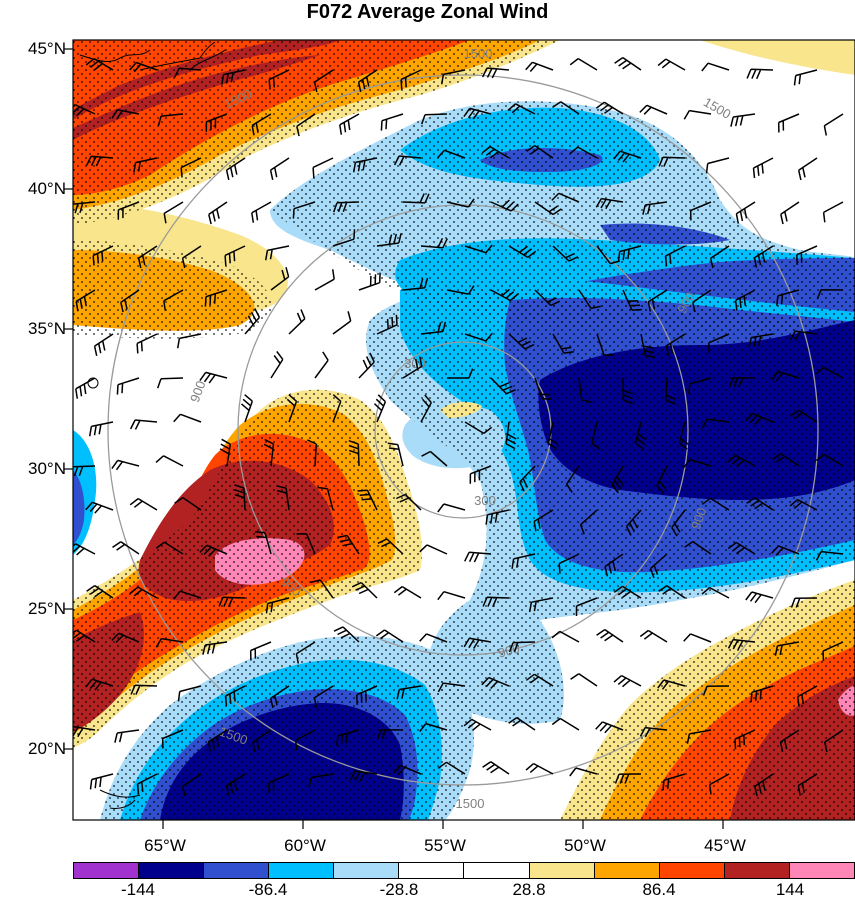  I want to click on lon-label-65w: 65°W, so click(165, 845).